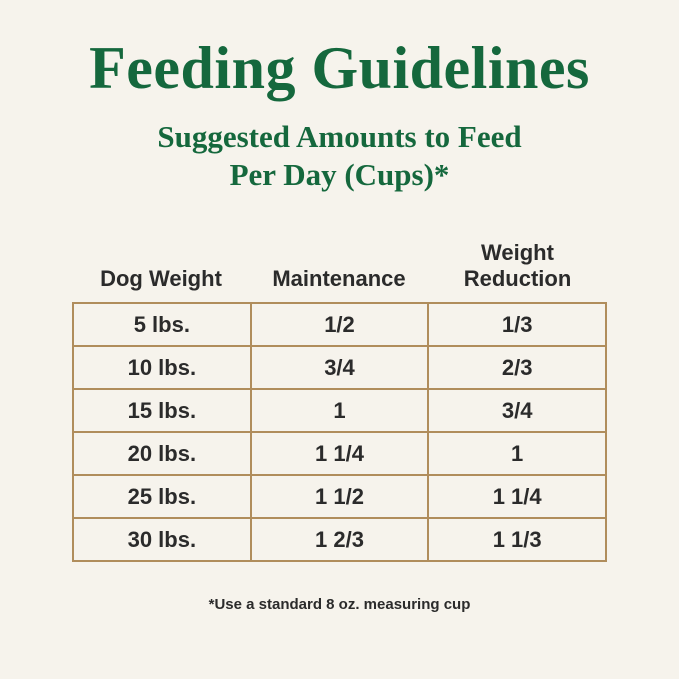 The height and width of the screenshot is (679, 679). Describe the element at coordinates (162, 539) in the screenshot. I see `dog-weight-cell: 30 lbs.` at that location.